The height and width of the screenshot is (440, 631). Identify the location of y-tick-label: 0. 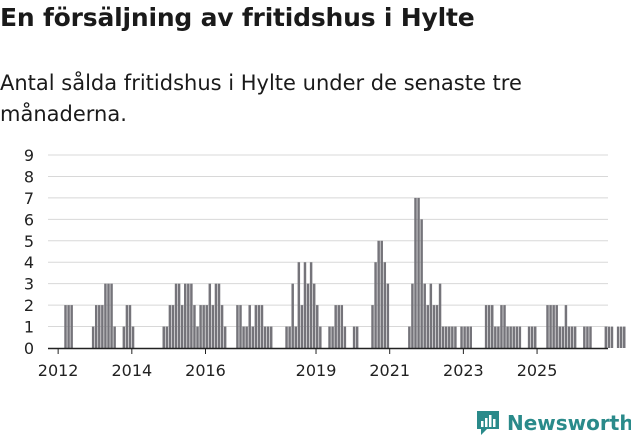
(29, 348).